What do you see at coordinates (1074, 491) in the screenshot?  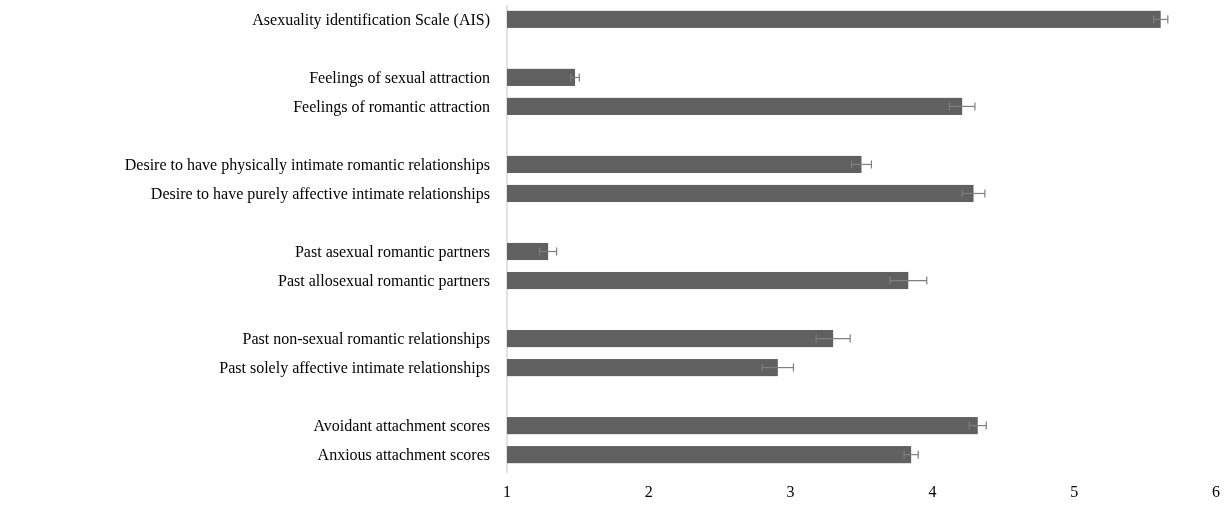 I see `x-tick-label: 5` at bounding box center [1074, 491].